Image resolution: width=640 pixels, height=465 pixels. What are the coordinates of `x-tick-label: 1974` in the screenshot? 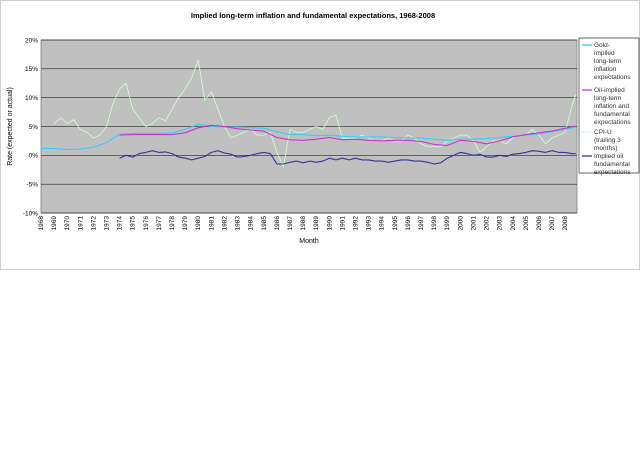 It's located at (120, 223).